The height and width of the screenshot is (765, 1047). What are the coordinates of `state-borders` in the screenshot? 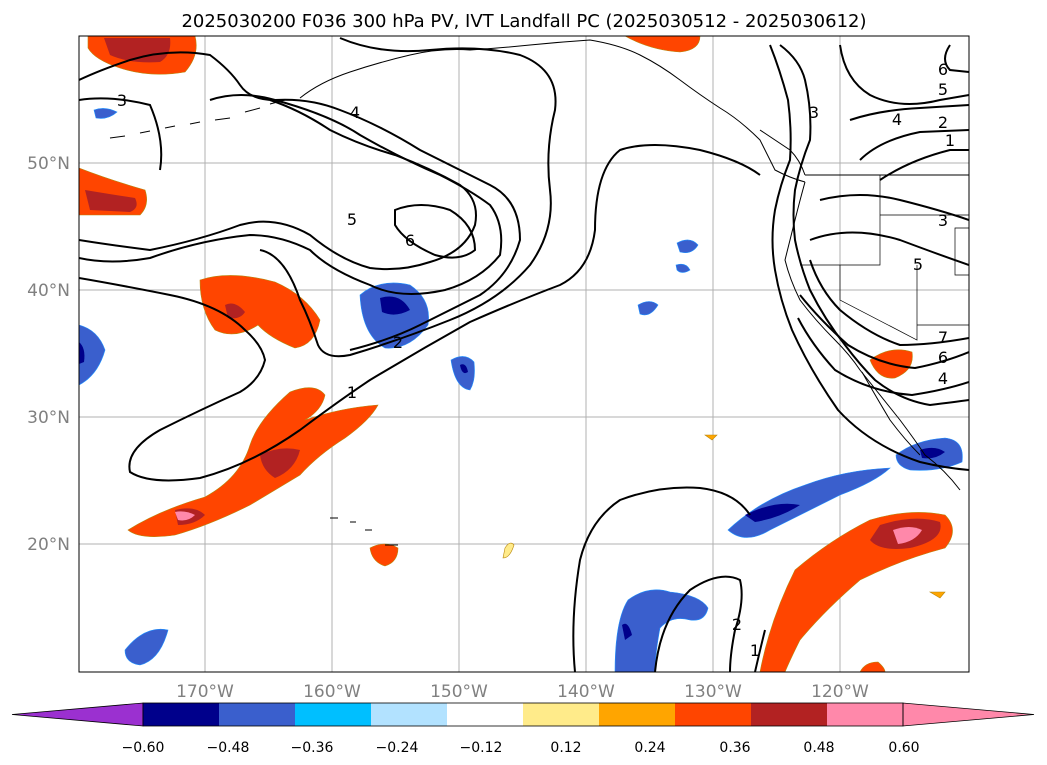 It's located at (884, 258).